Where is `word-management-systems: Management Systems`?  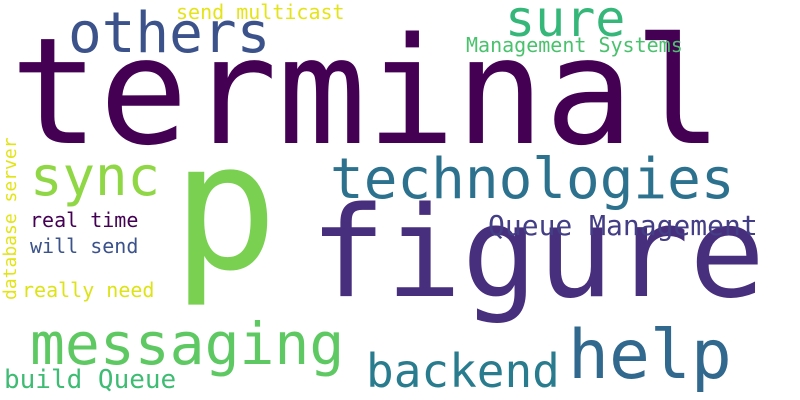
word-management-systems: Management Systems is located at coordinates (574, 45).